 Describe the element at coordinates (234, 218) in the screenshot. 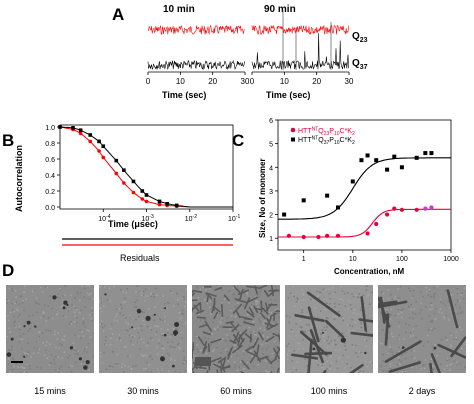

I see `tick-label-b-x: 10⁻¹` at that location.